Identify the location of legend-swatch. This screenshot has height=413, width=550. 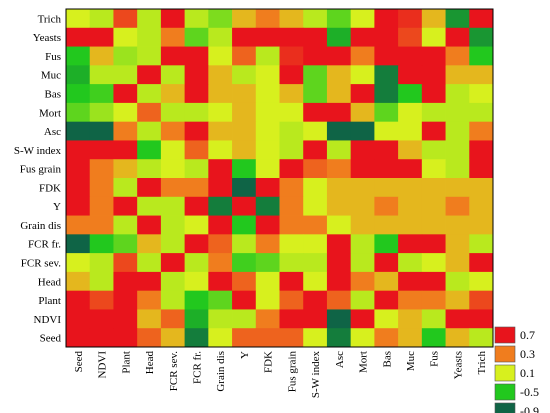
(505, 335).